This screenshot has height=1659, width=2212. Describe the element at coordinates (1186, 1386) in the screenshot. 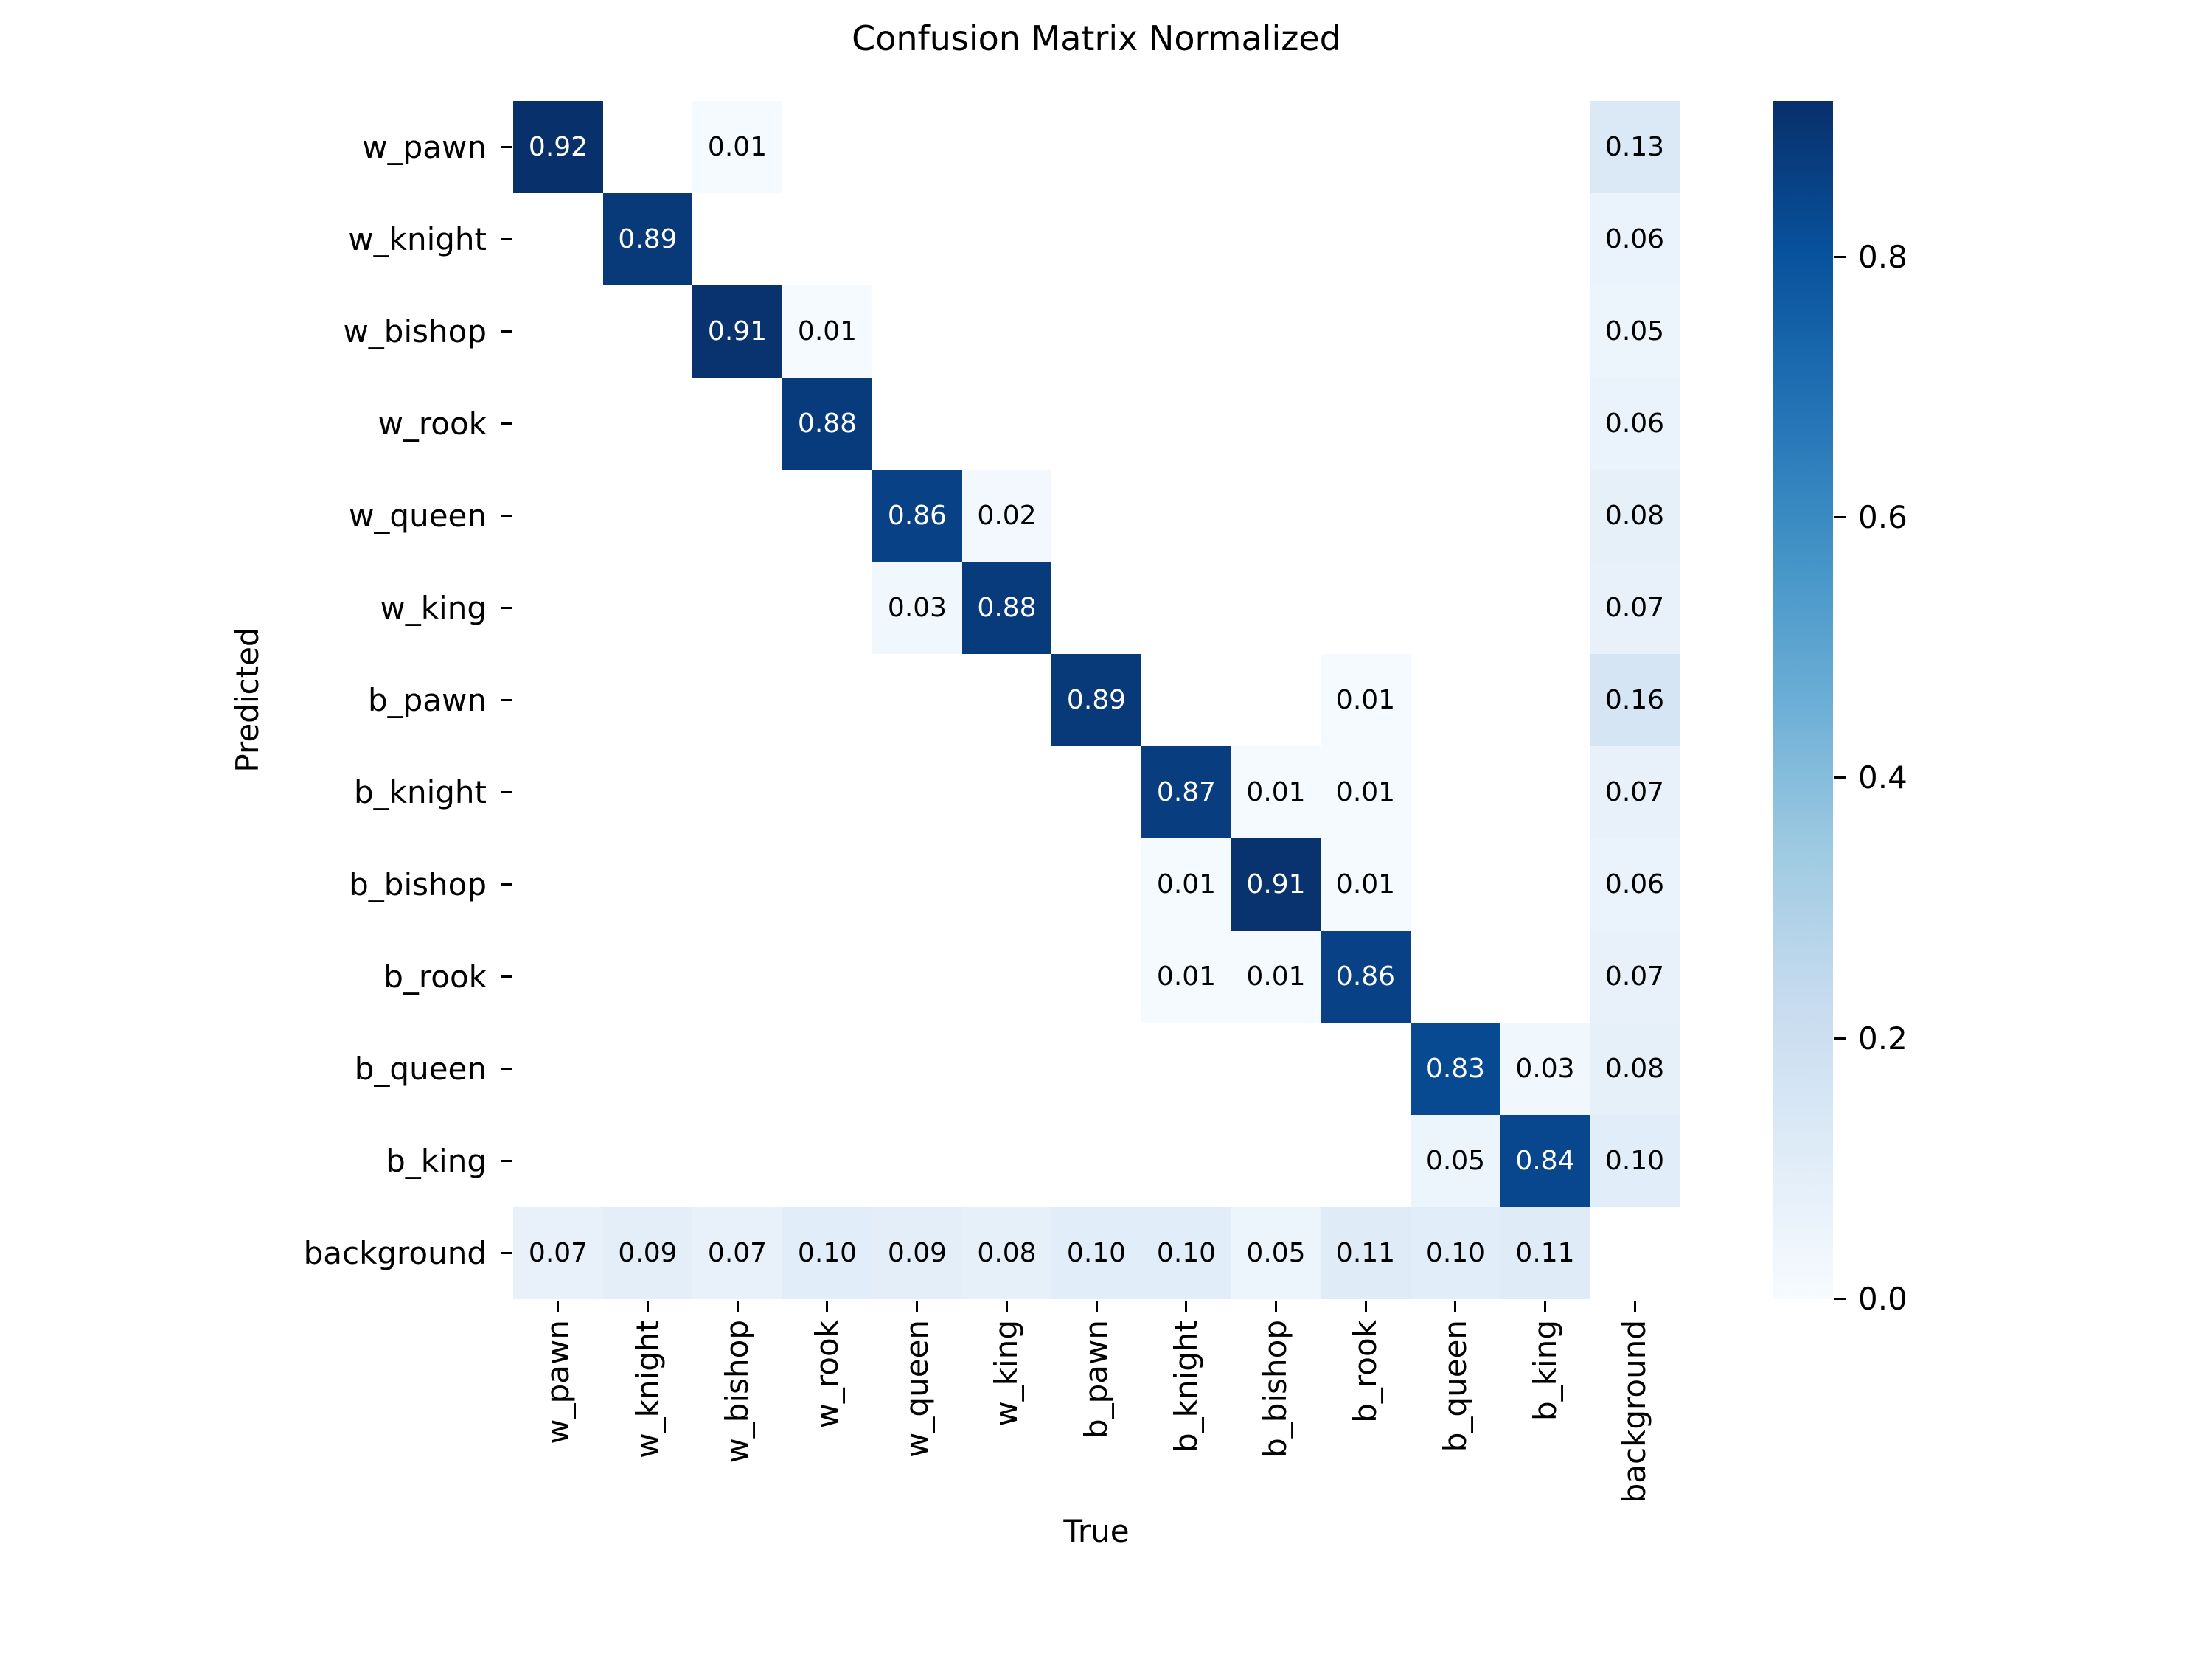

I see `x-tick-label: b_knight` at that location.